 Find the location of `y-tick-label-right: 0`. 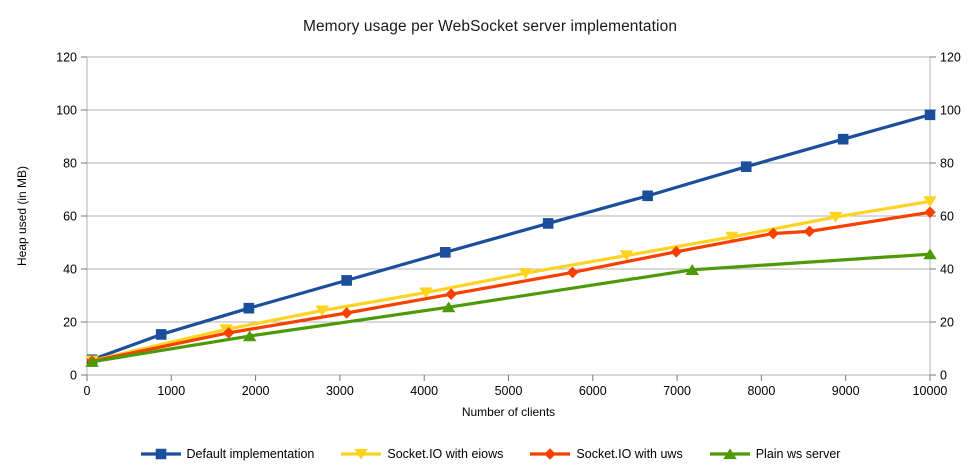

y-tick-label-right: 0 is located at coordinates (943, 376).